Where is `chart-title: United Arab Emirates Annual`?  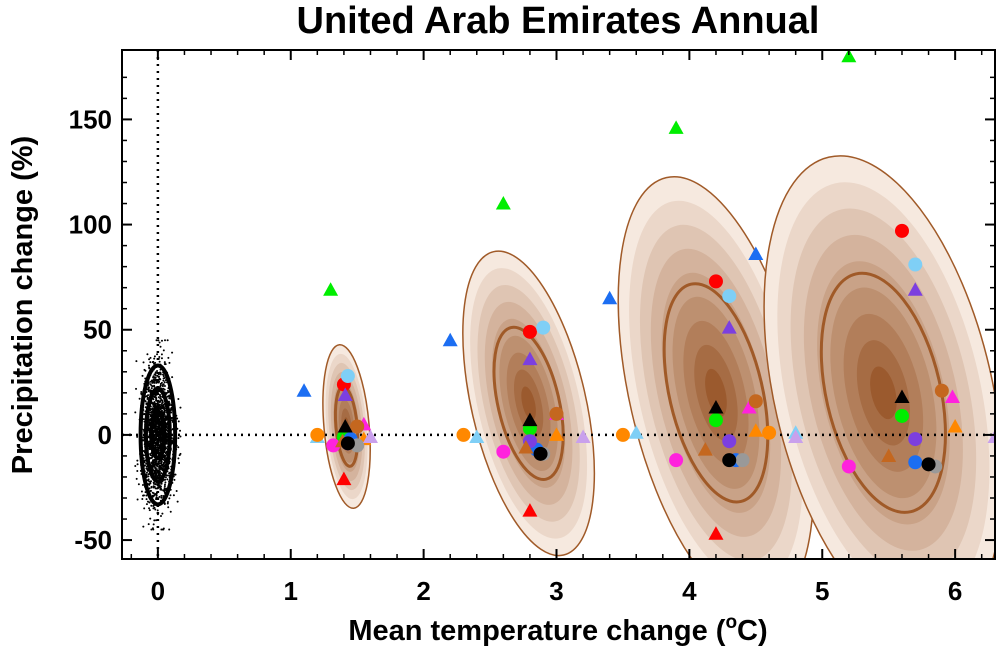
chart-title: United Arab Emirates Annual is located at coordinates (558, 21).